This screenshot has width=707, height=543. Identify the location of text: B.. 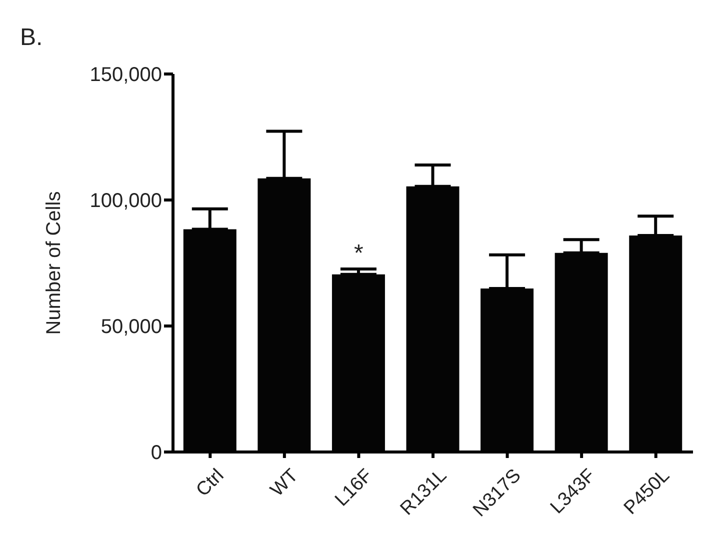
(31, 38).